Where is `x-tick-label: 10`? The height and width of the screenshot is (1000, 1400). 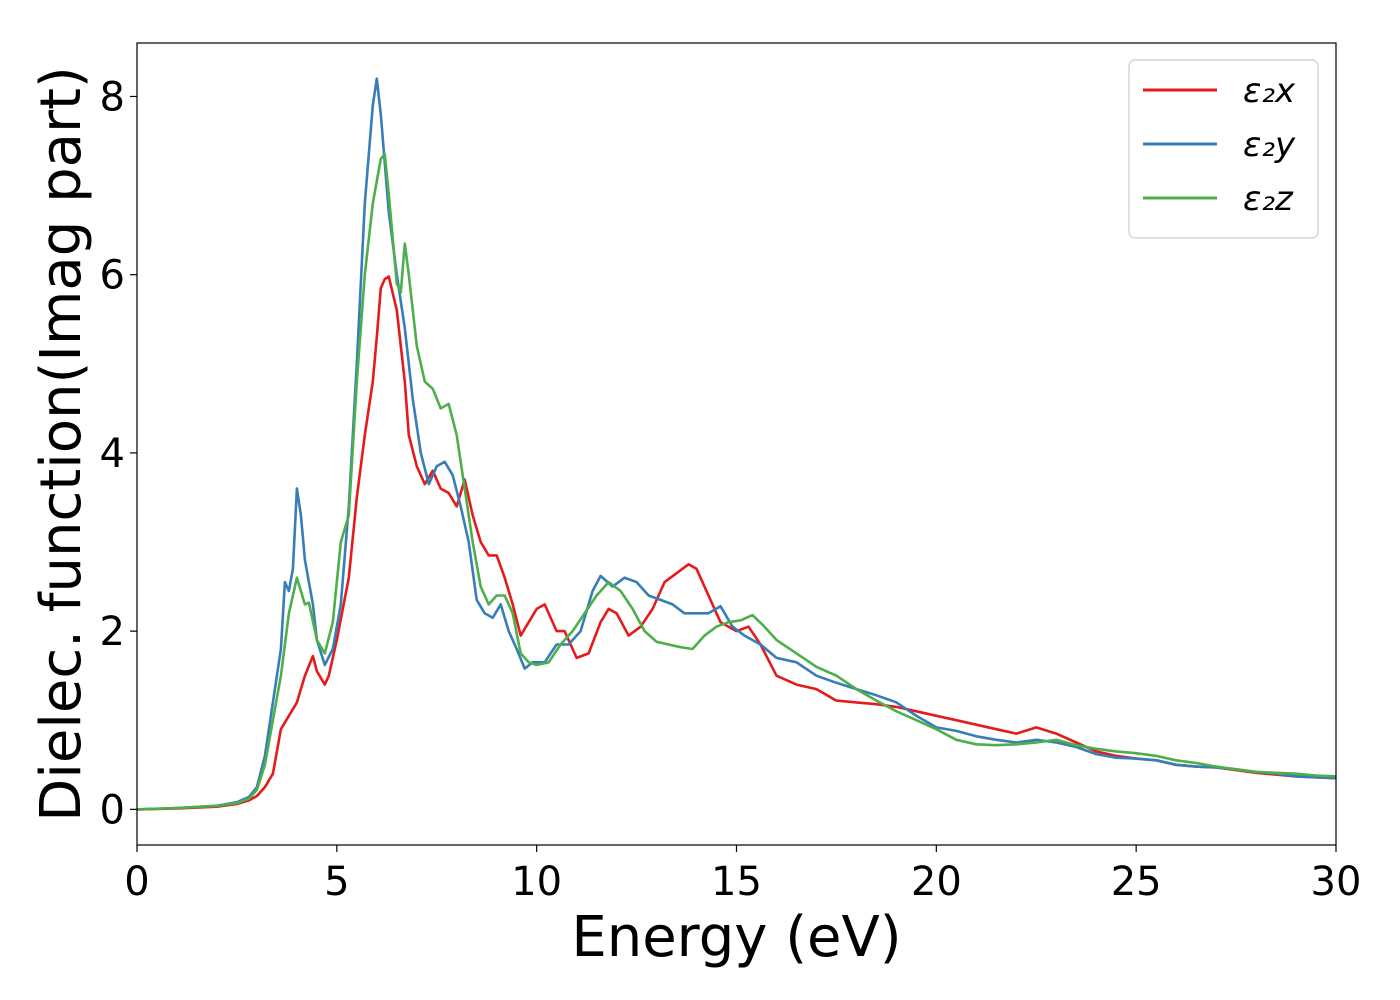 x-tick-label: 10 is located at coordinates (536, 882).